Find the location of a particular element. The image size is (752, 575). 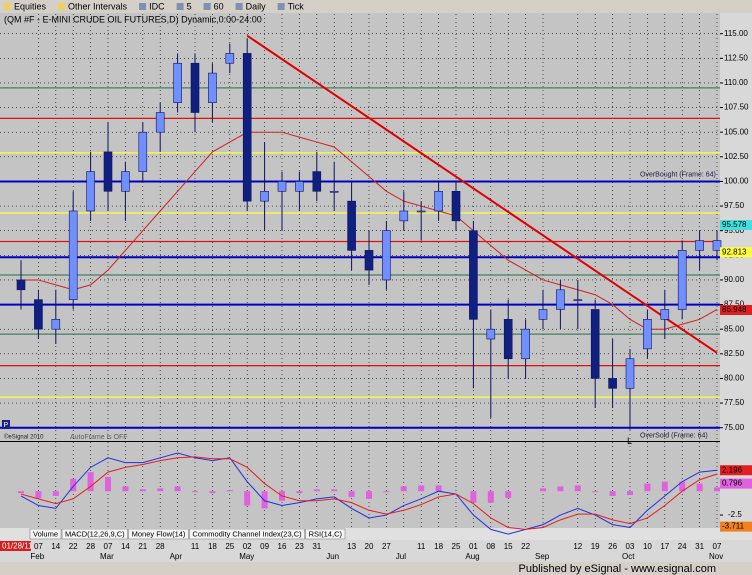

x-tick-label: 17 is located at coordinates (664, 546).